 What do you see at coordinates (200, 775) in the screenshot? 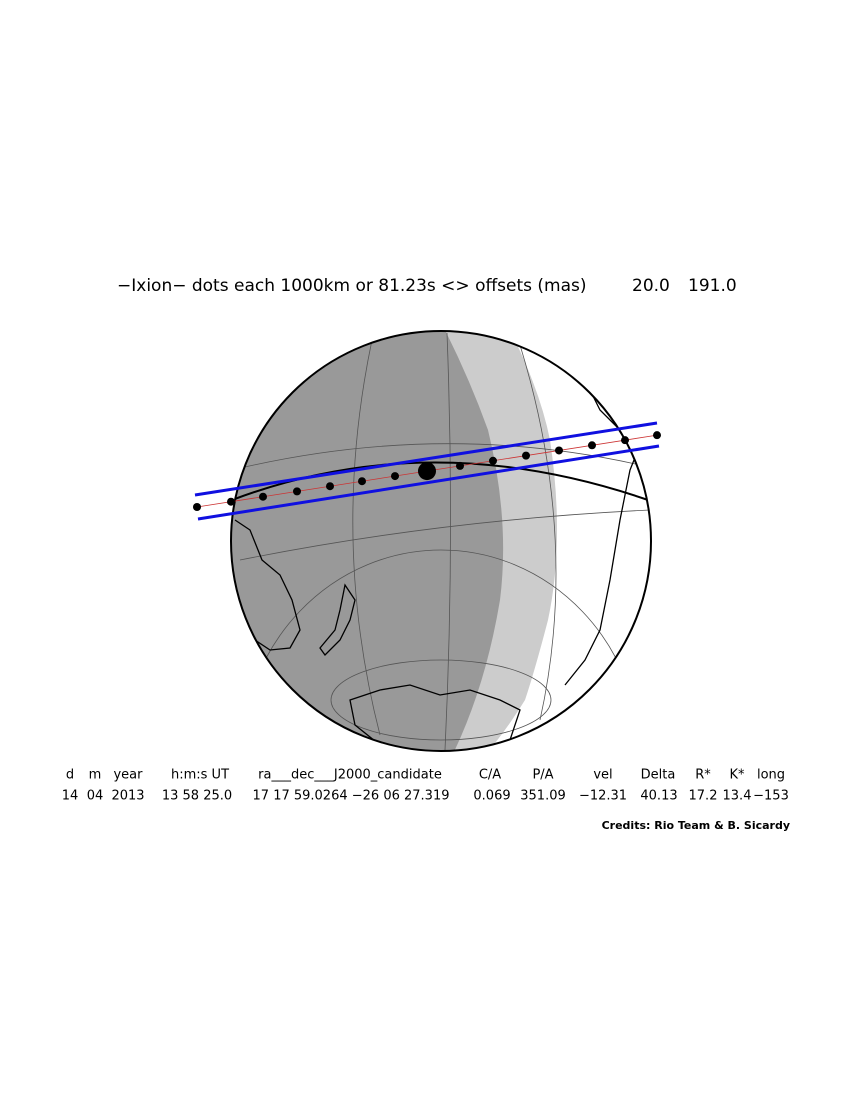
I see `table-header: h:m:s UT` at bounding box center [200, 775].